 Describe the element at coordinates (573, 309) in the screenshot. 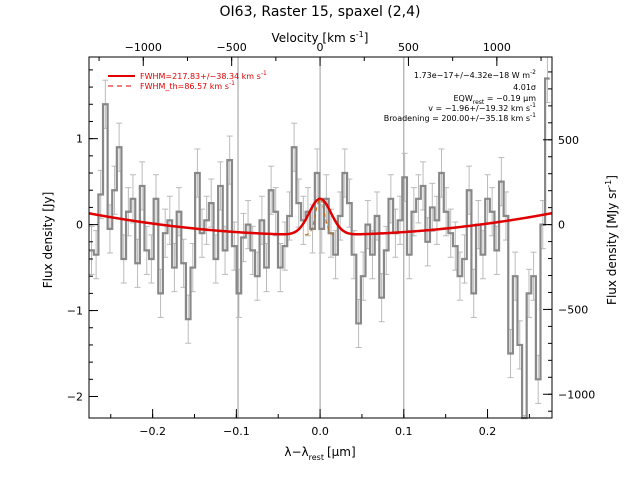

I see `y2-tick-label: −500` at that location.